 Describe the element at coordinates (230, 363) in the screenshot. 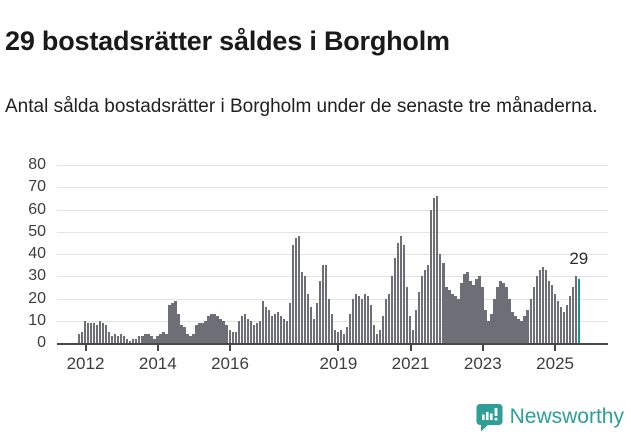

I see `x-axis-tick-label: 2016` at that location.